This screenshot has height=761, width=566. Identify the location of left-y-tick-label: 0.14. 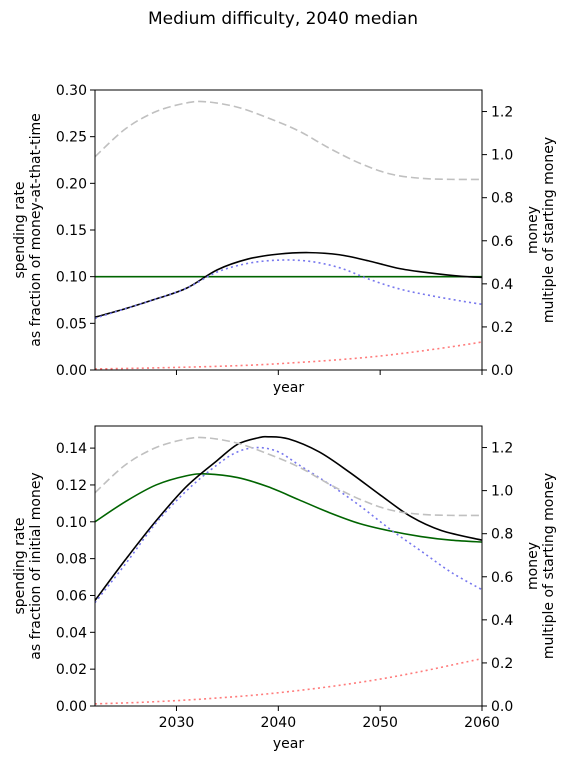
(71, 449).